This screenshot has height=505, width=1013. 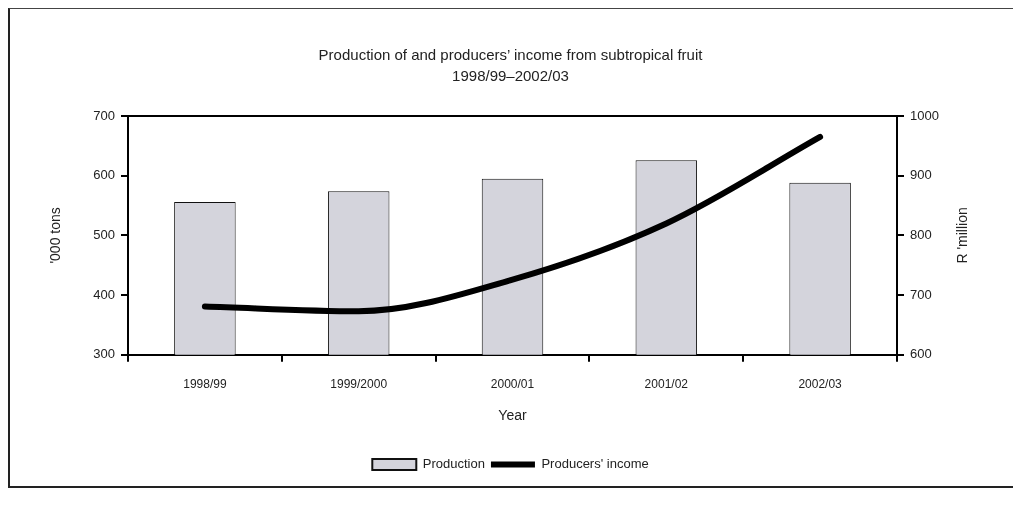 I want to click on y2-tick-label: 900, so click(x=921, y=175).